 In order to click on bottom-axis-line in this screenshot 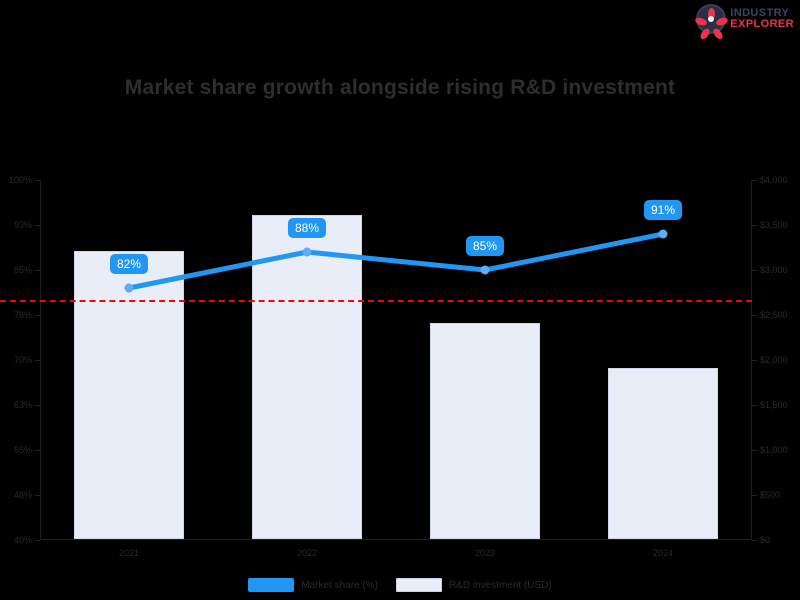, I will do `click(396, 539)`.